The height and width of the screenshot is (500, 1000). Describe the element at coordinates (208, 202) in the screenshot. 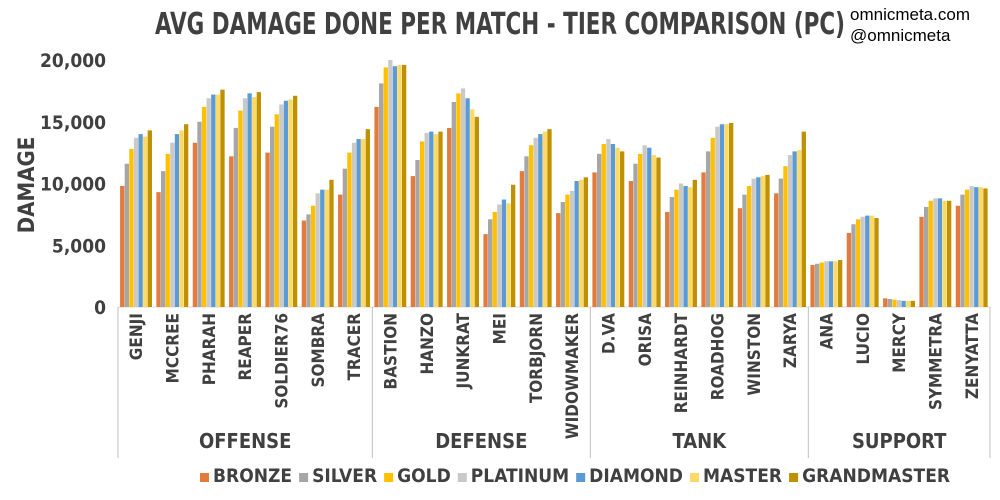

I see `bar-platinum-pharah` at that location.